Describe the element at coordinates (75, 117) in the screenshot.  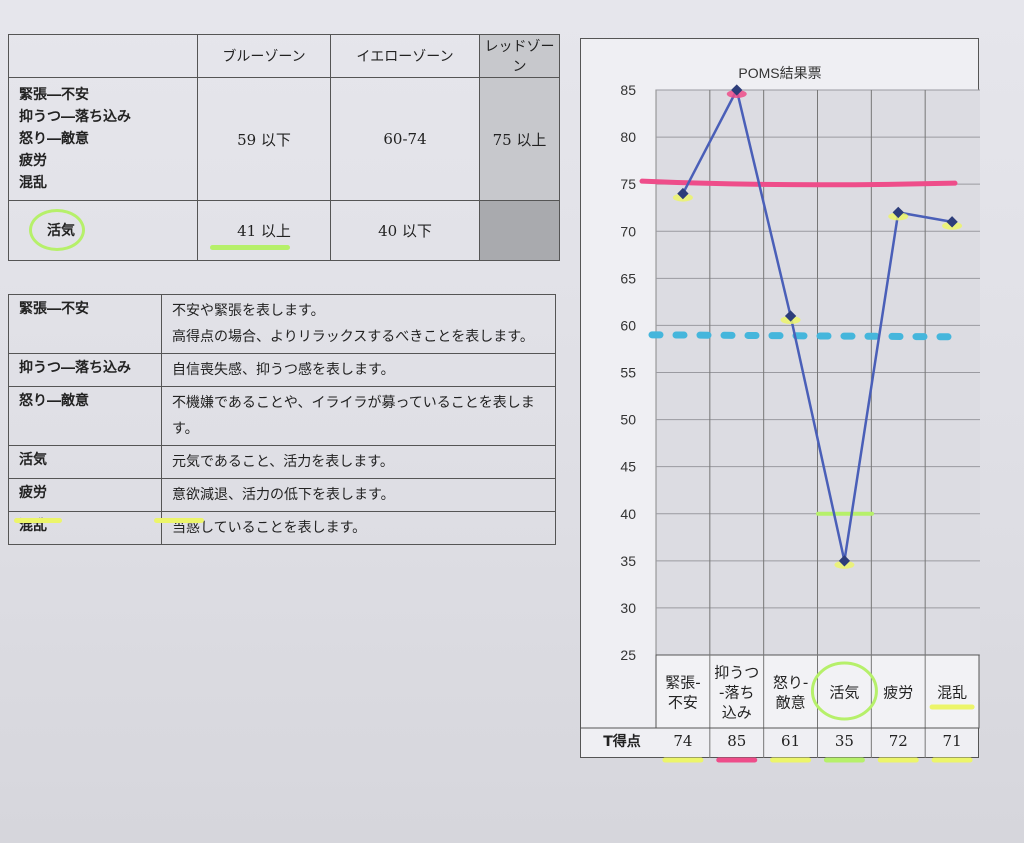
I see `zone-label: 抑うつ―落ち込み` at that location.